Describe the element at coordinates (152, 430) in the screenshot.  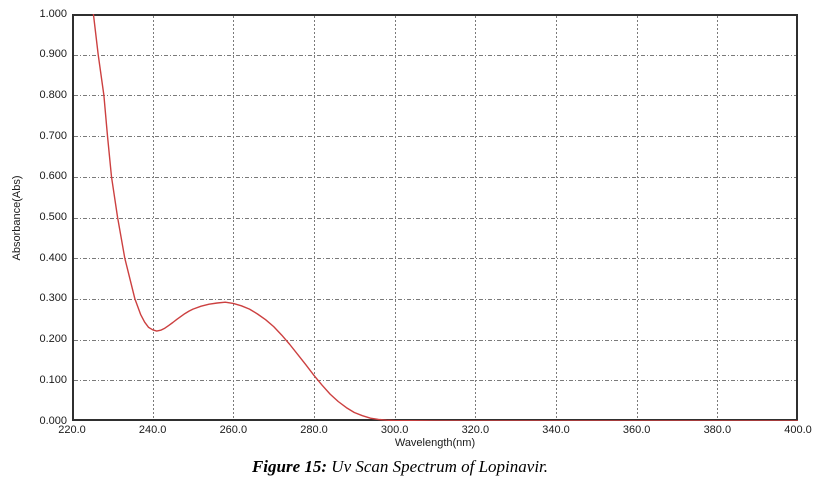
I see `x-tick-label: 240.0` at that location.